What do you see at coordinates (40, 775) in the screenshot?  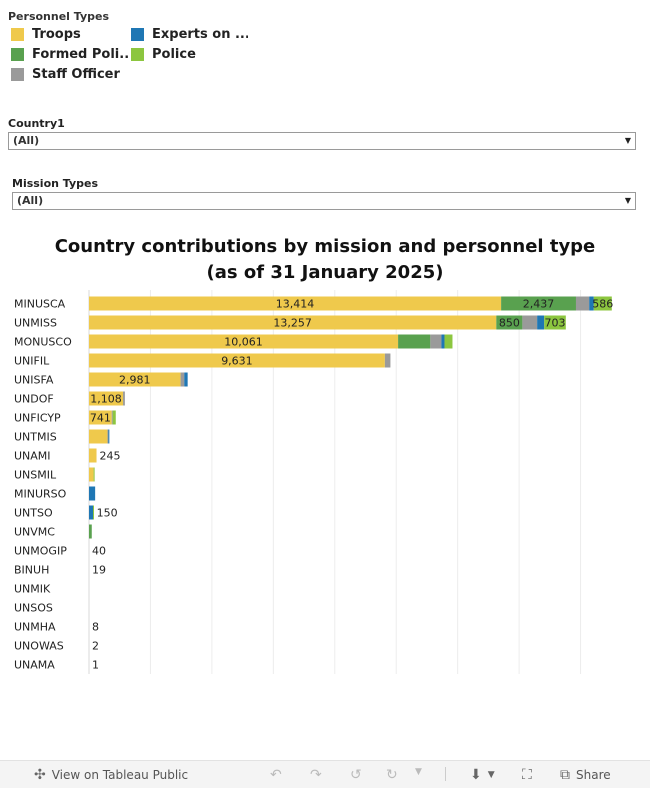 I see `tableau-logo-icon: ✣` at bounding box center [40, 775].